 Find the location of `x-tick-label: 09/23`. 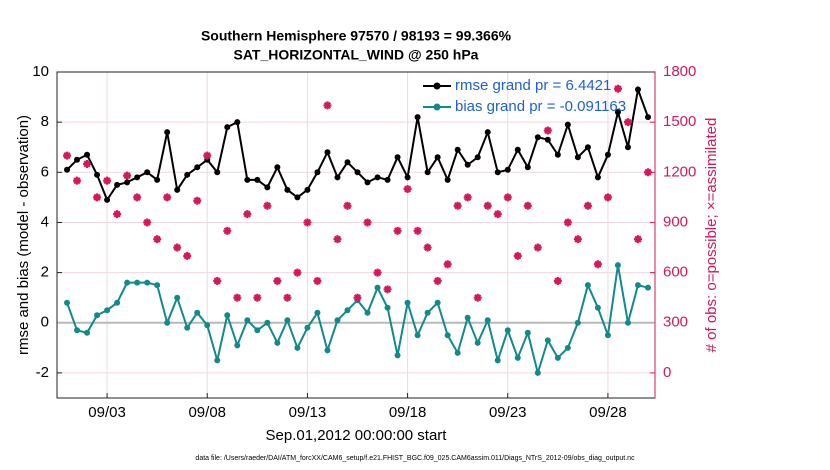

x-tick-label: 09/23 is located at coordinates (508, 412).